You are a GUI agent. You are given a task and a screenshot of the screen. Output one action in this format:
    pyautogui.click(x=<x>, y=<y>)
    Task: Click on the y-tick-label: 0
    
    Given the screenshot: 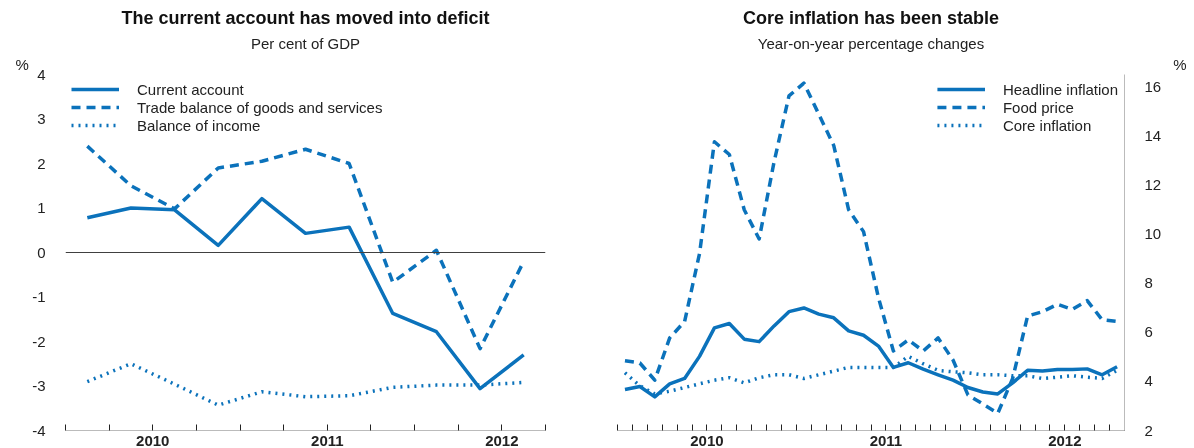 What is the action you would take?
    pyautogui.click(x=41, y=252)
    